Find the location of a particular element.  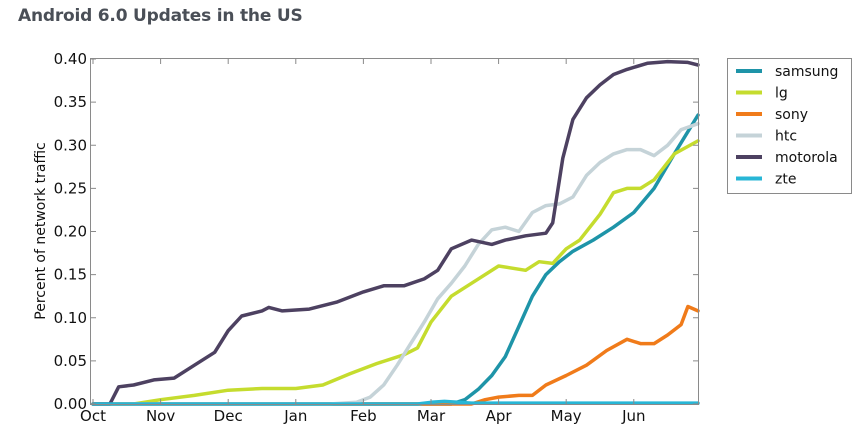

x-tick-label: Dec is located at coordinates (228, 416).